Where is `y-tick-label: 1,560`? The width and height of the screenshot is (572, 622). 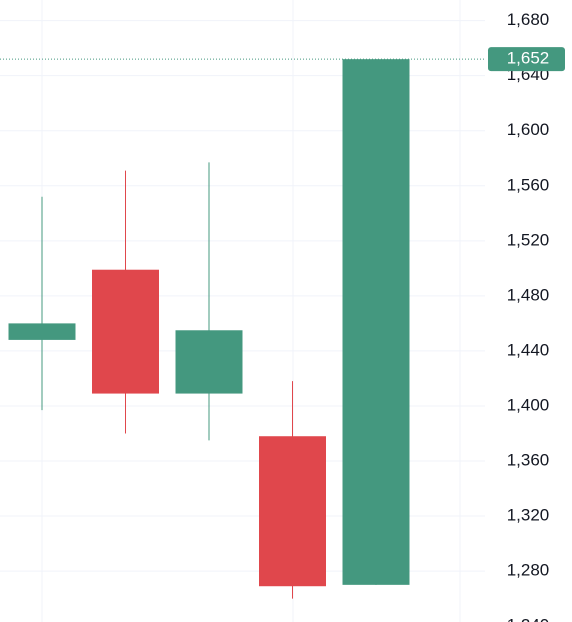
y-tick-label: 1,560 is located at coordinates (528, 184).